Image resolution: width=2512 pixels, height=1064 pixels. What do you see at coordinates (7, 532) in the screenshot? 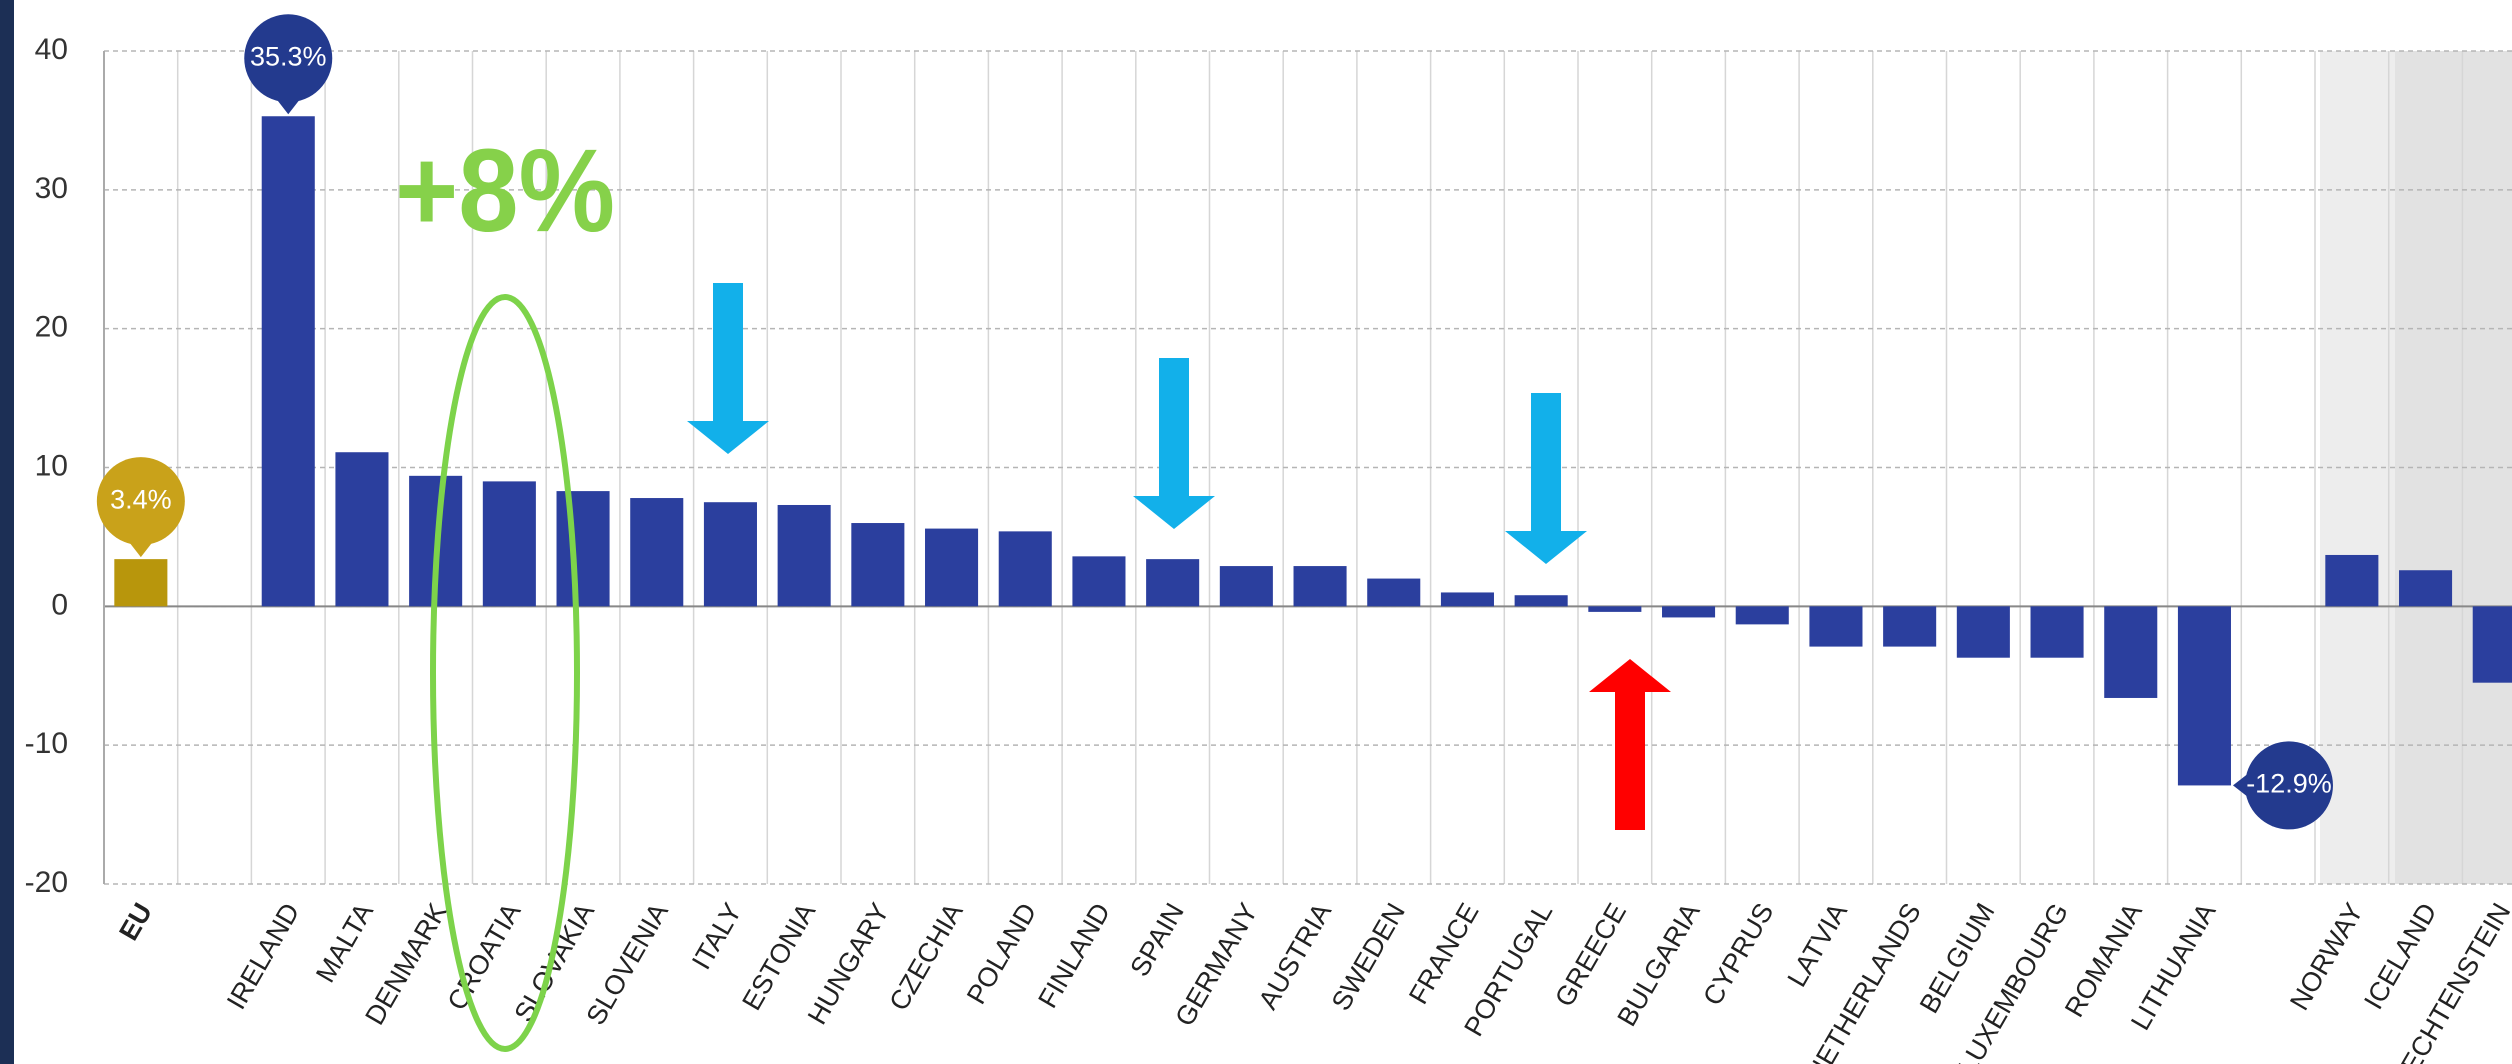
I see `background-edge` at bounding box center [7, 532].